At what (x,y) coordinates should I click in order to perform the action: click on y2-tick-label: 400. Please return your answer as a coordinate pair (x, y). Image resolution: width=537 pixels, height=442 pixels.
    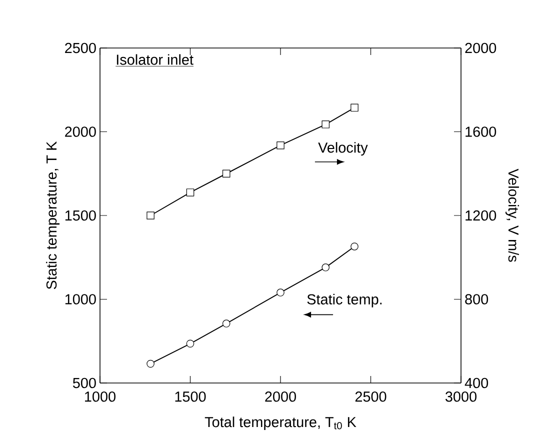
    Looking at the image, I should click on (476, 383).